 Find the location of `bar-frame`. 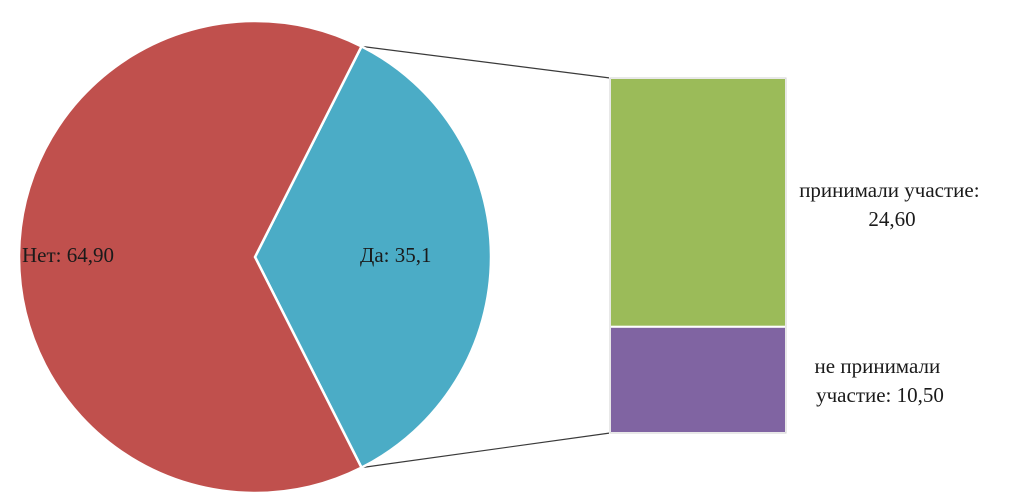

bar-frame is located at coordinates (698, 255).